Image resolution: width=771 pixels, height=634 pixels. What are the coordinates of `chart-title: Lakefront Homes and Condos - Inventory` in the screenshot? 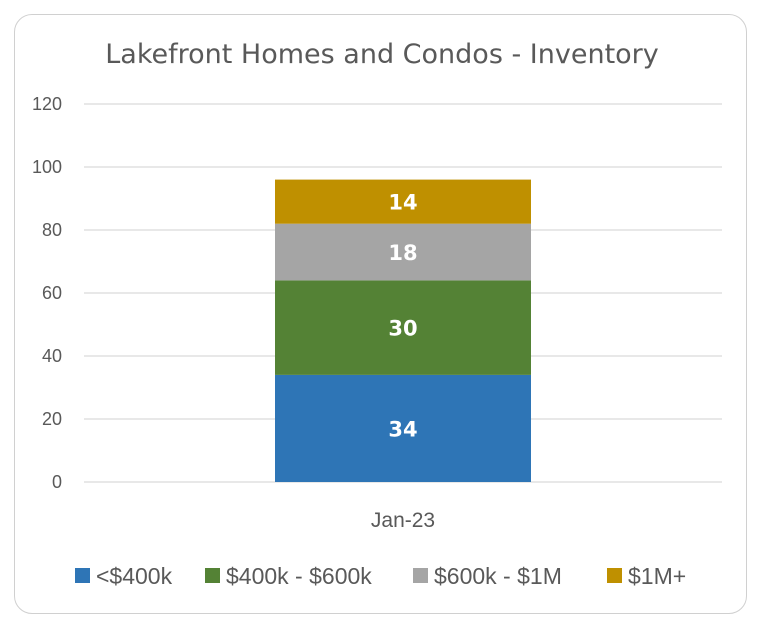 It's located at (382, 54).